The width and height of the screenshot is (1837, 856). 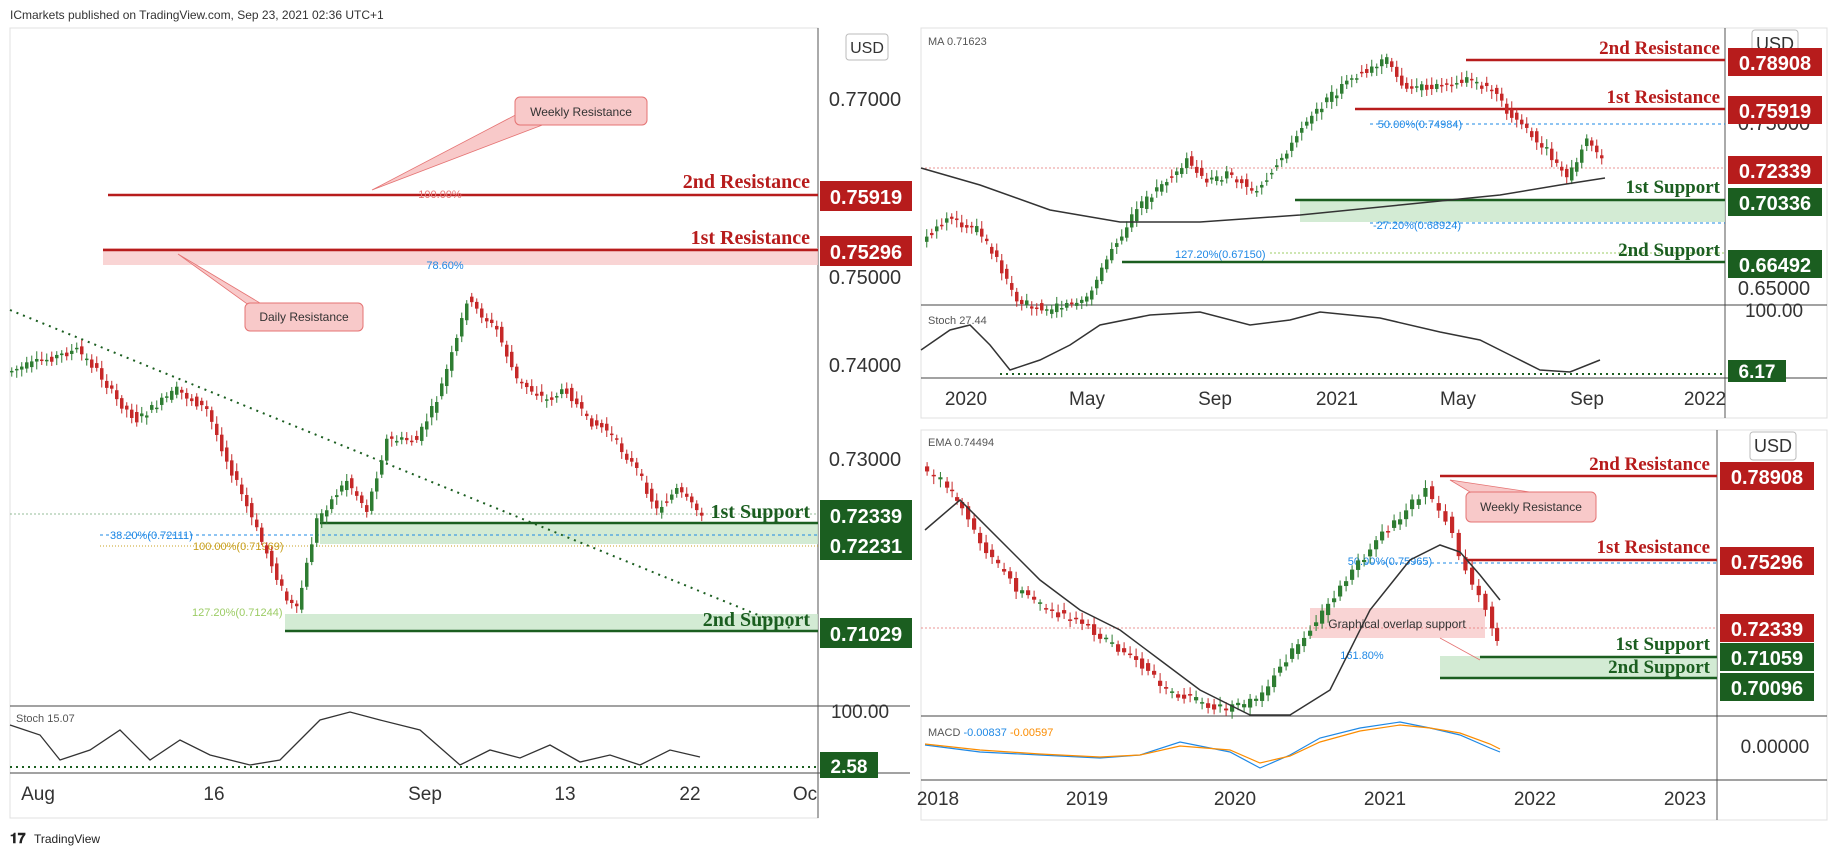 I want to click on level-label: 2nd Support, so click(x=757, y=620).